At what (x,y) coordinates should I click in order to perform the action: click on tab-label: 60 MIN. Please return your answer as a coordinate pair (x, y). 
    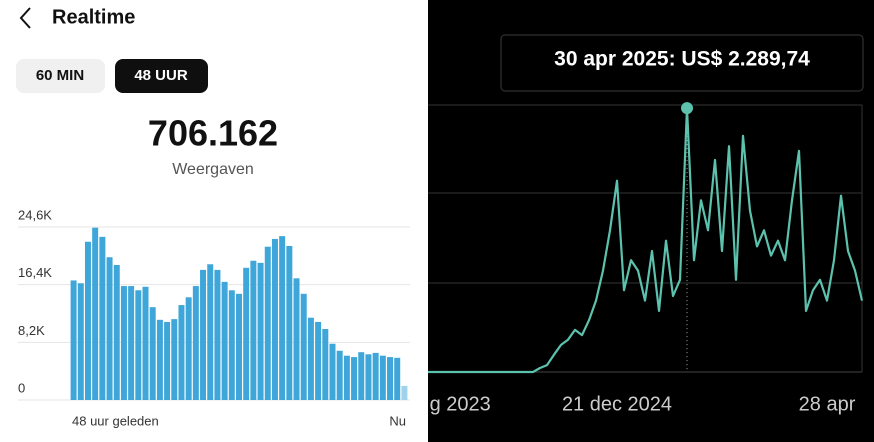
    Looking at the image, I should click on (60, 75).